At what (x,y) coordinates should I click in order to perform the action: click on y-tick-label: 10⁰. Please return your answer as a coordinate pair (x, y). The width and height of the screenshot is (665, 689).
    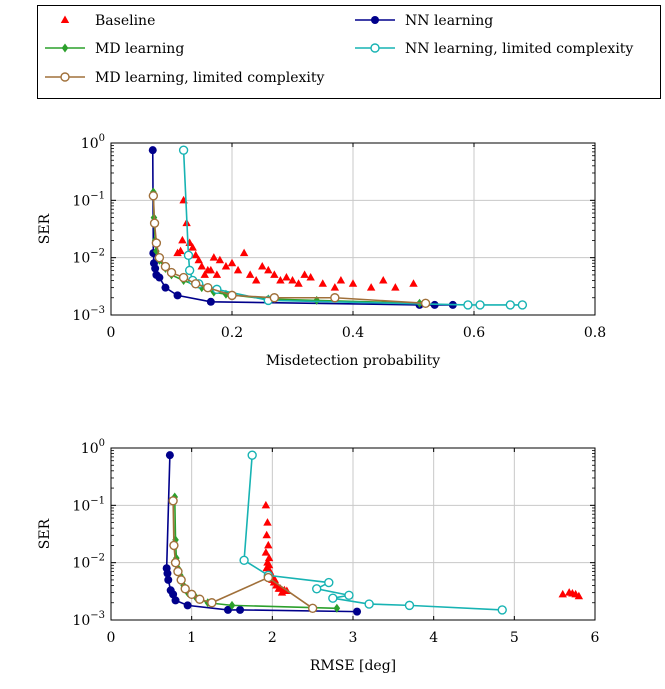
    Looking at the image, I should click on (93, 142).